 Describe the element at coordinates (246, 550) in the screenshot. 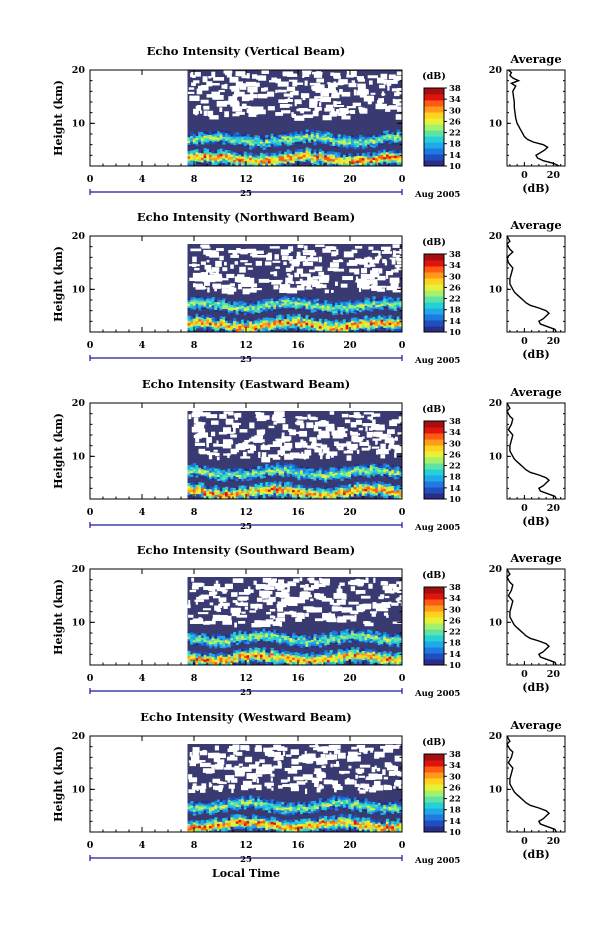

I see `panel-title: Echo Intensity (Southward Beam)` at that location.